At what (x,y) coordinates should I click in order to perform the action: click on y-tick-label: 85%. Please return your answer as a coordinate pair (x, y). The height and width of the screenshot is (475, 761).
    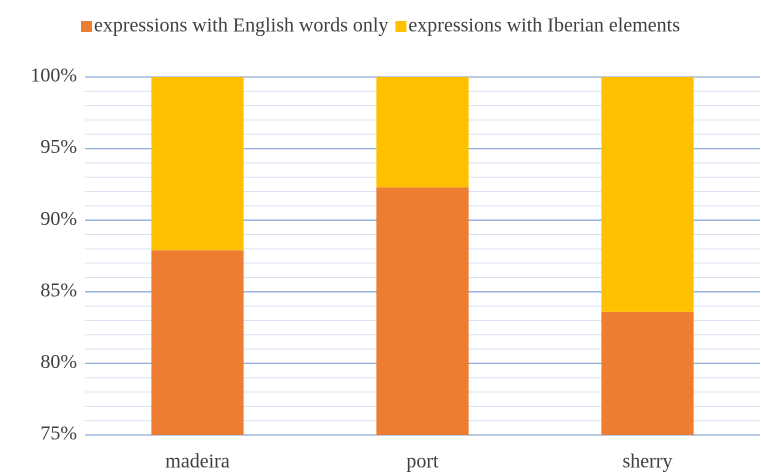
    Looking at the image, I should click on (58, 290).